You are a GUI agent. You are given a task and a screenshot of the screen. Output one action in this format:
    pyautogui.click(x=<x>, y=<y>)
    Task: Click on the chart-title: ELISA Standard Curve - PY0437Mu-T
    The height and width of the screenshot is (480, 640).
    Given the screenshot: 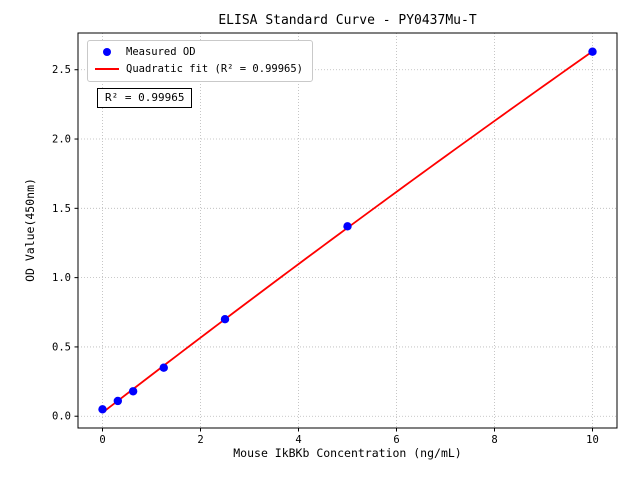 What is the action you would take?
    pyautogui.click(x=347, y=20)
    